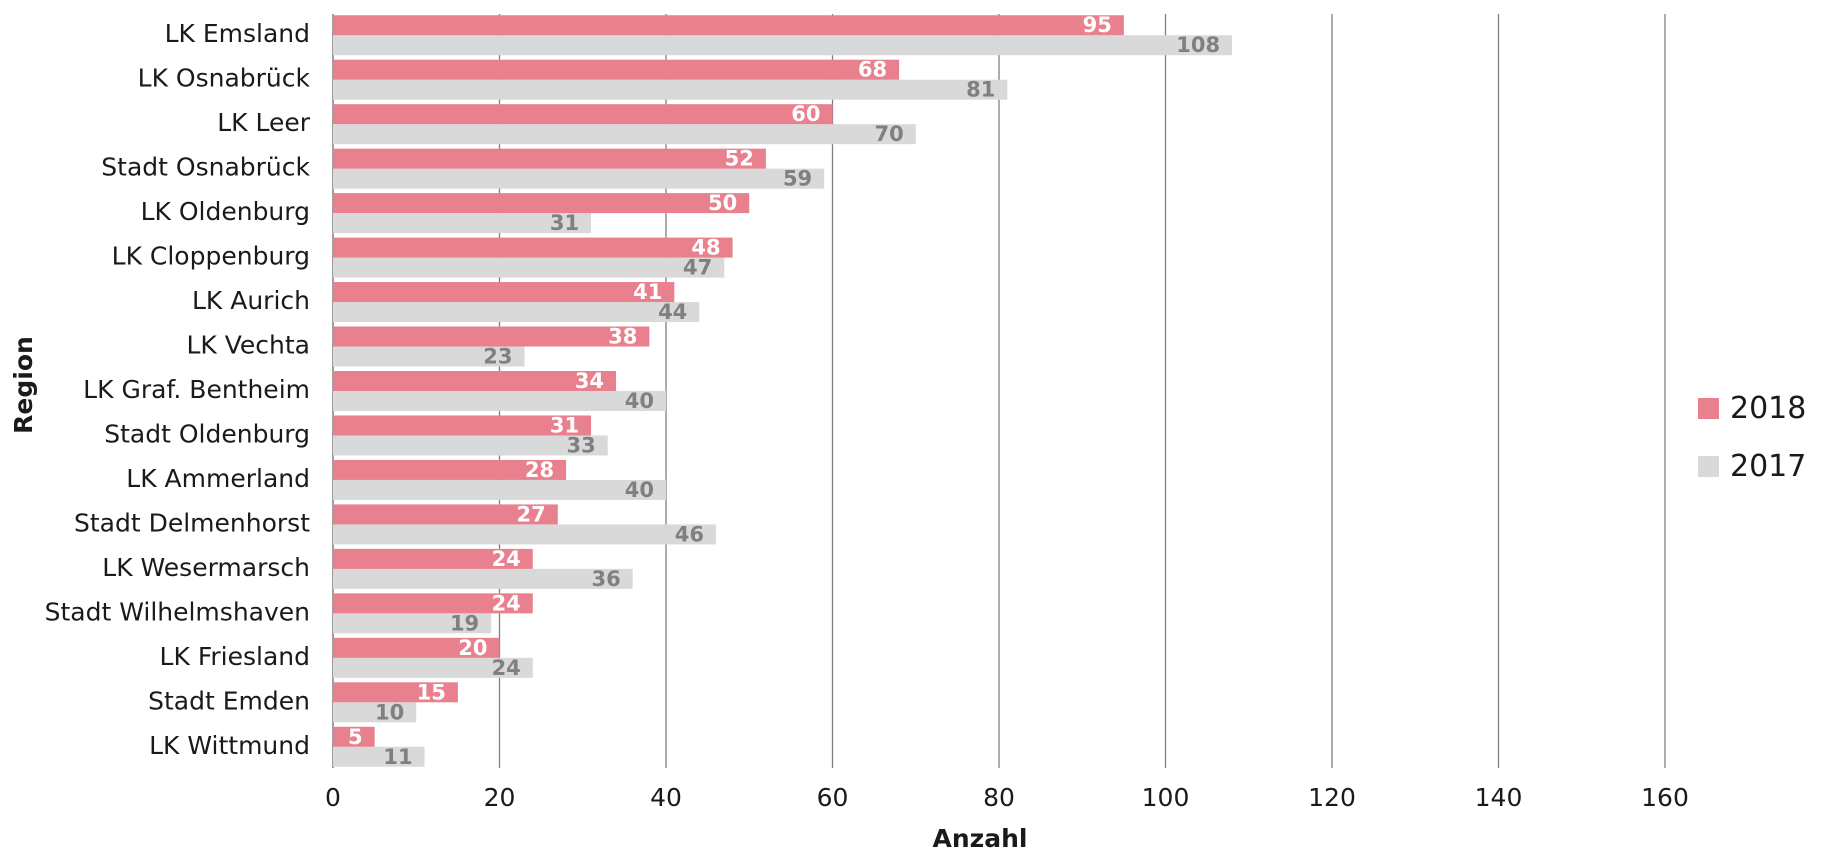 This screenshot has width=1838, height=851. Describe the element at coordinates (177, 611) in the screenshot. I see `category-label: Stadt Wilhelmshaven` at that location.